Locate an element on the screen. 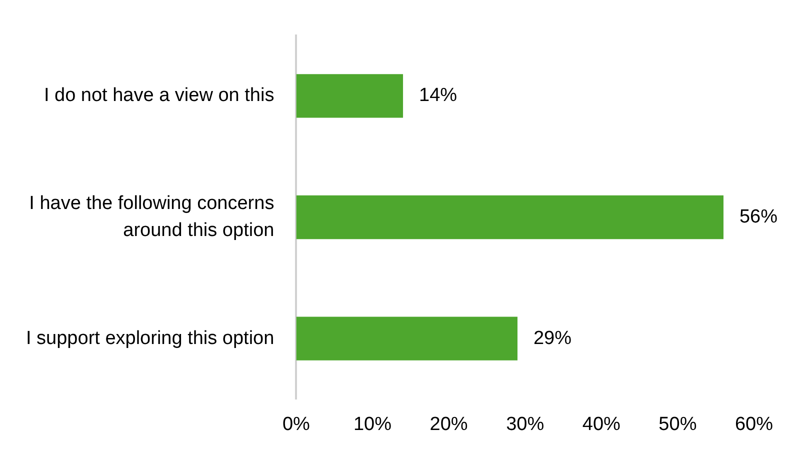 This screenshot has width=794, height=458. data-label: 29% is located at coordinates (552, 338).